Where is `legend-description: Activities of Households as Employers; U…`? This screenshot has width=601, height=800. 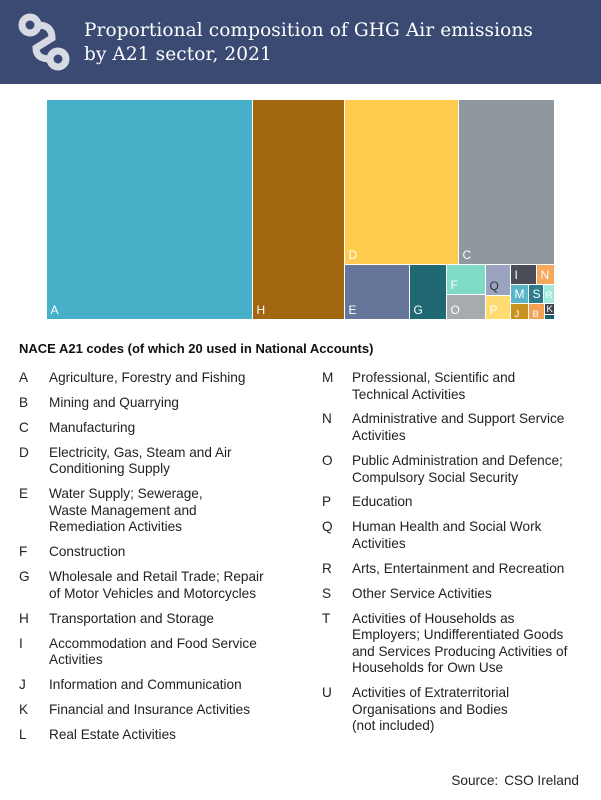
legend-description: Activities of Households as Employers; U… is located at coordinates (460, 643).